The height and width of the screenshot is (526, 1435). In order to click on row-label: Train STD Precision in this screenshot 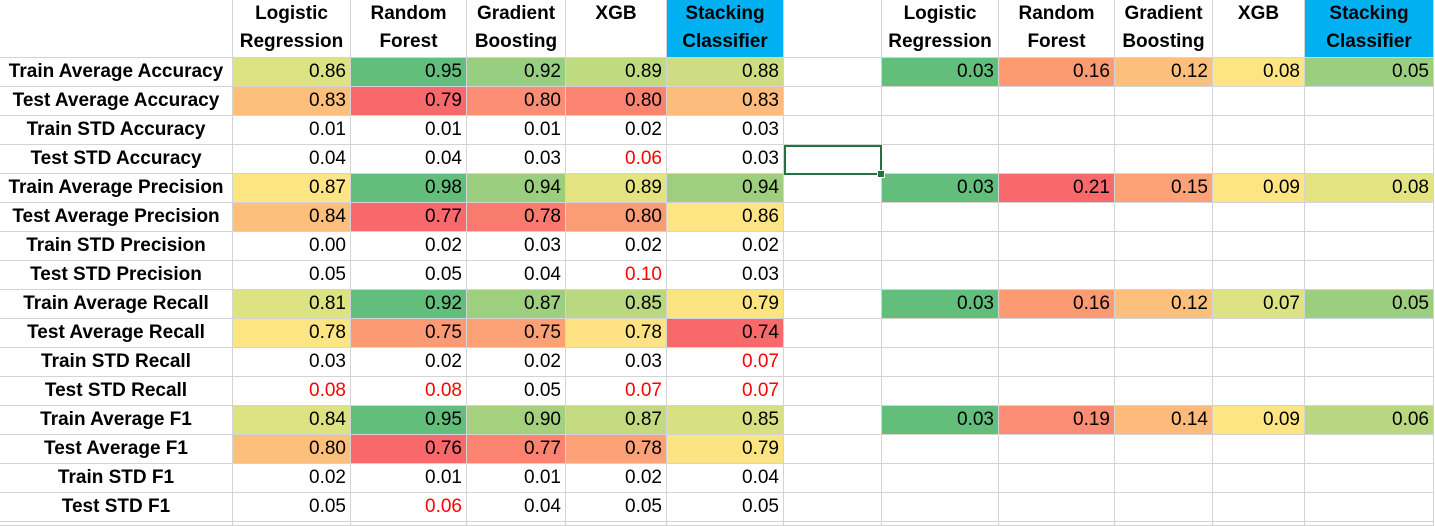, I will do `click(116, 246)`.